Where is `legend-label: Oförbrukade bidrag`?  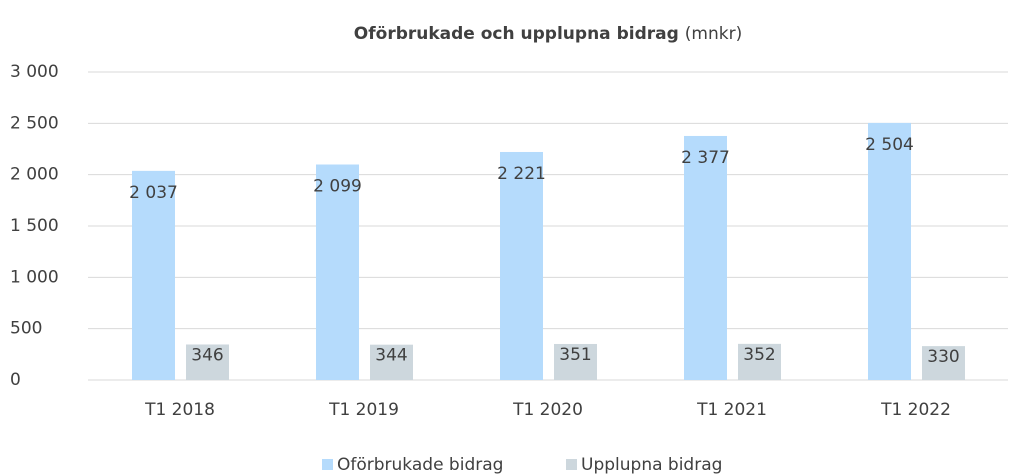
legend-label: Oförbrukade bidrag is located at coordinates (420, 465).